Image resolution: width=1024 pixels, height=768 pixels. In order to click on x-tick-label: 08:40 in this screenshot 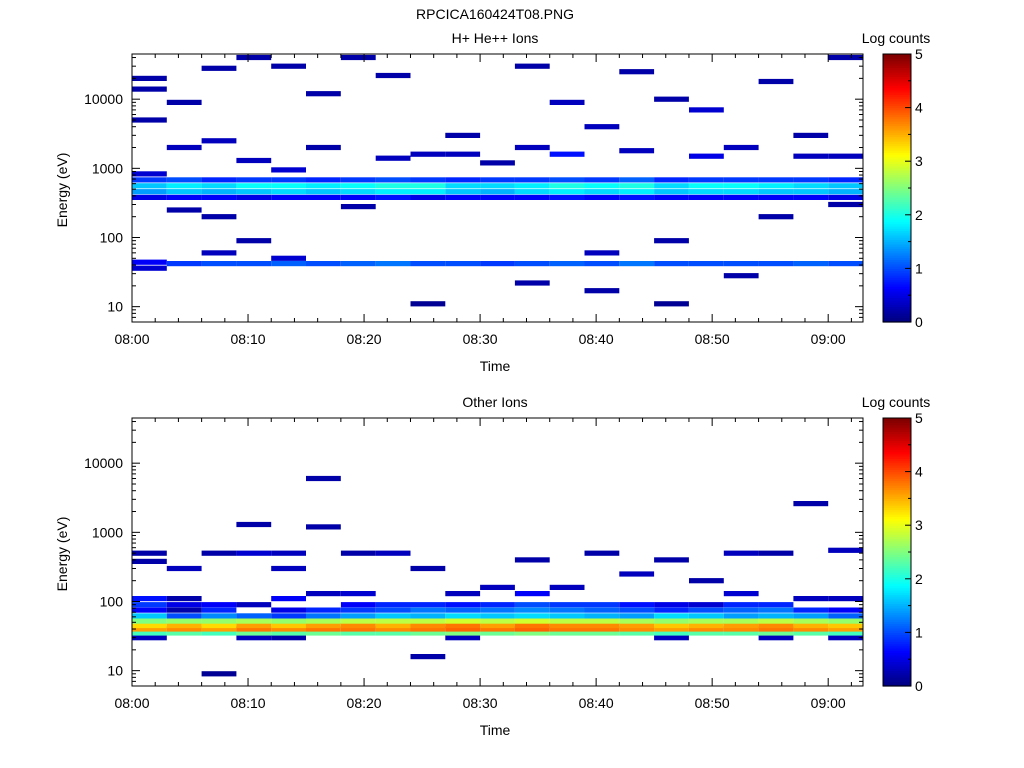, I will do `click(596, 339)`.